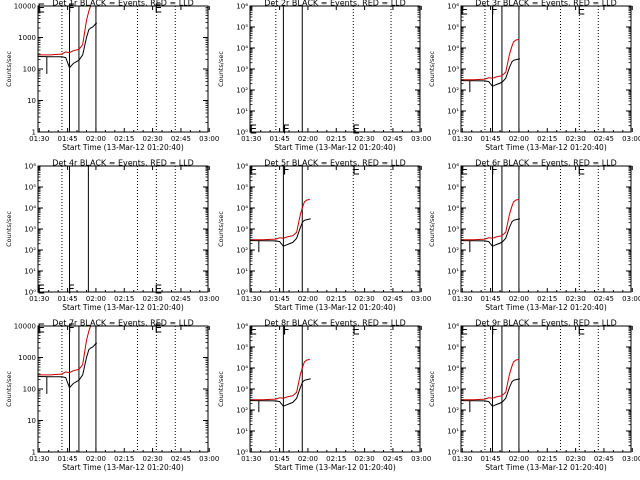  Describe the element at coordinates (123, 323) in the screenshot. I see `chart-title: Det 7r BLACK = Events, RED = LLD` at that location.